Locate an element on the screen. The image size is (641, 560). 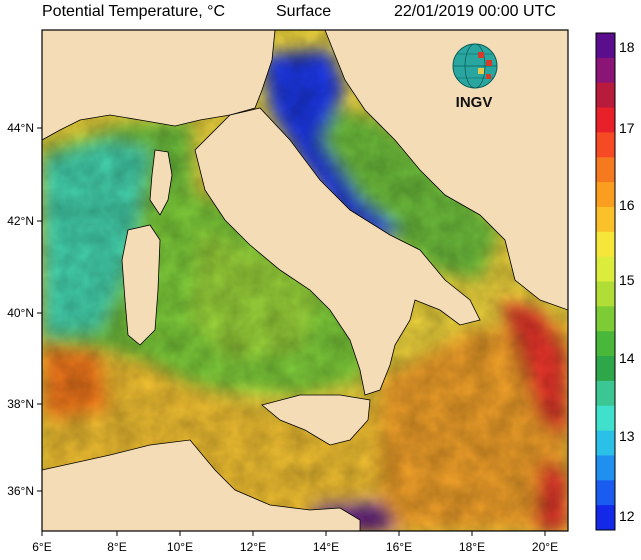
colorbar-label: 14 is located at coordinates (627, 358).